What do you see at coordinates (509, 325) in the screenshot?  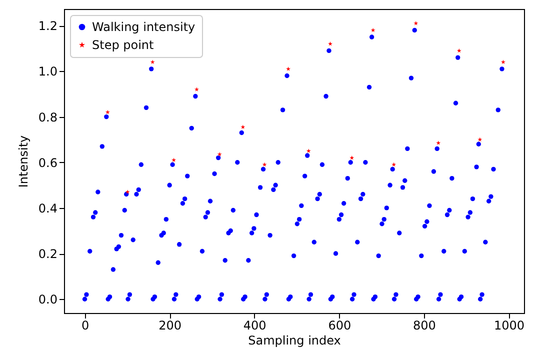 I see `x-tick-label: 1000` at bounding box center [509, 325].